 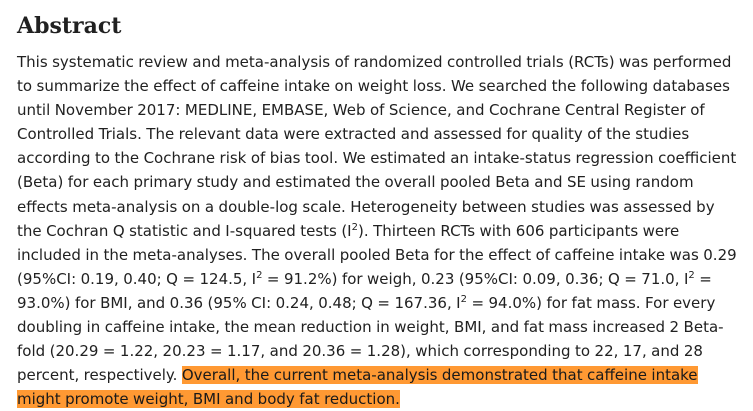 What do you see at coordinates (69, 26) in the screenshot?
I see `abstract-heading: Abstract` at bounding box center [69, 26].